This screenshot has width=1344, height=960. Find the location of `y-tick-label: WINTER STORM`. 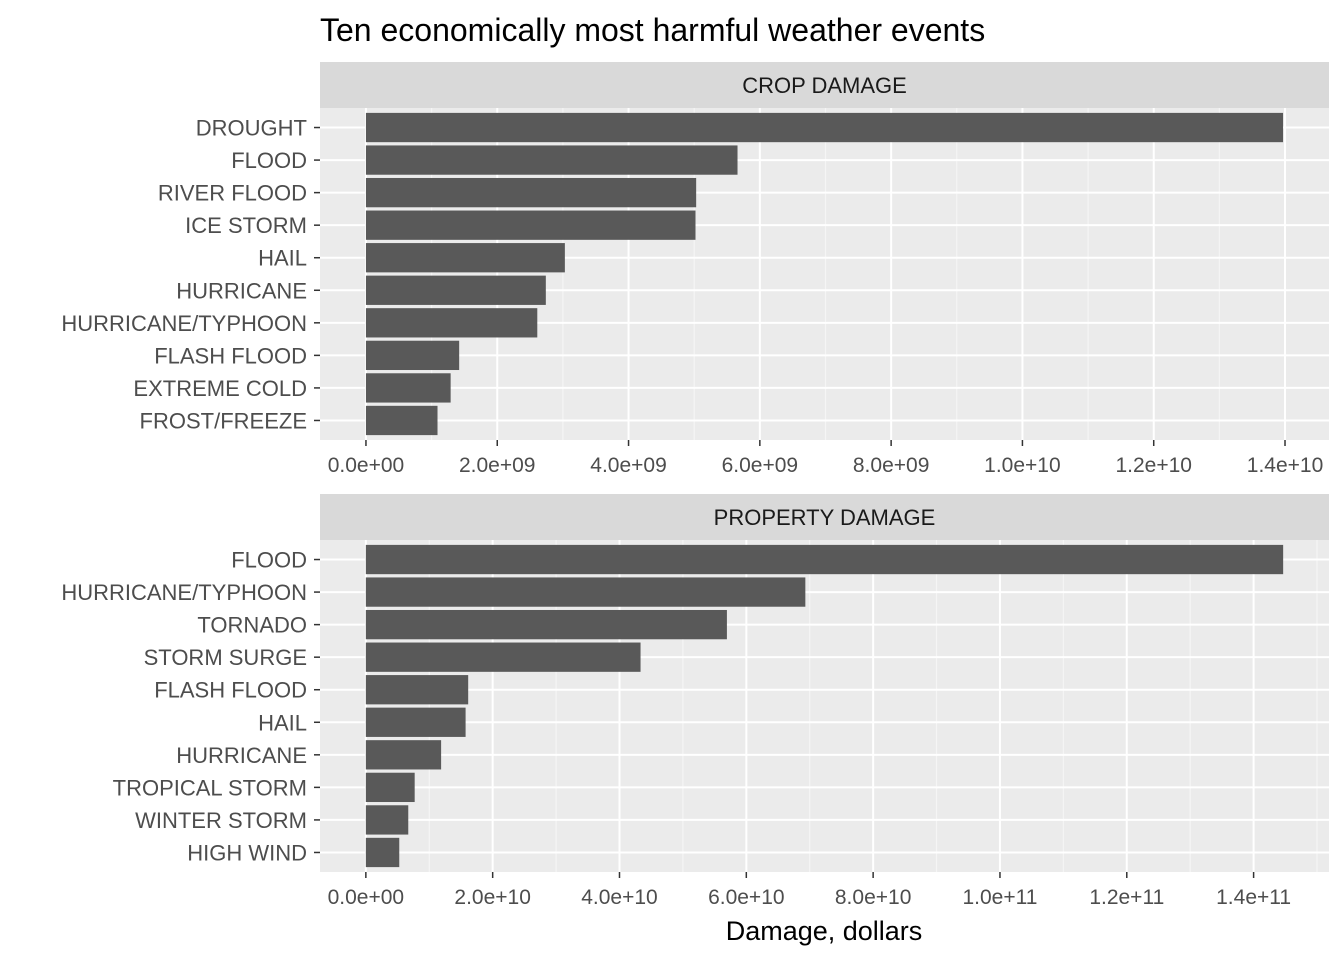

y-tick-label: WINTER STORM is located at coordinates (221, 820).